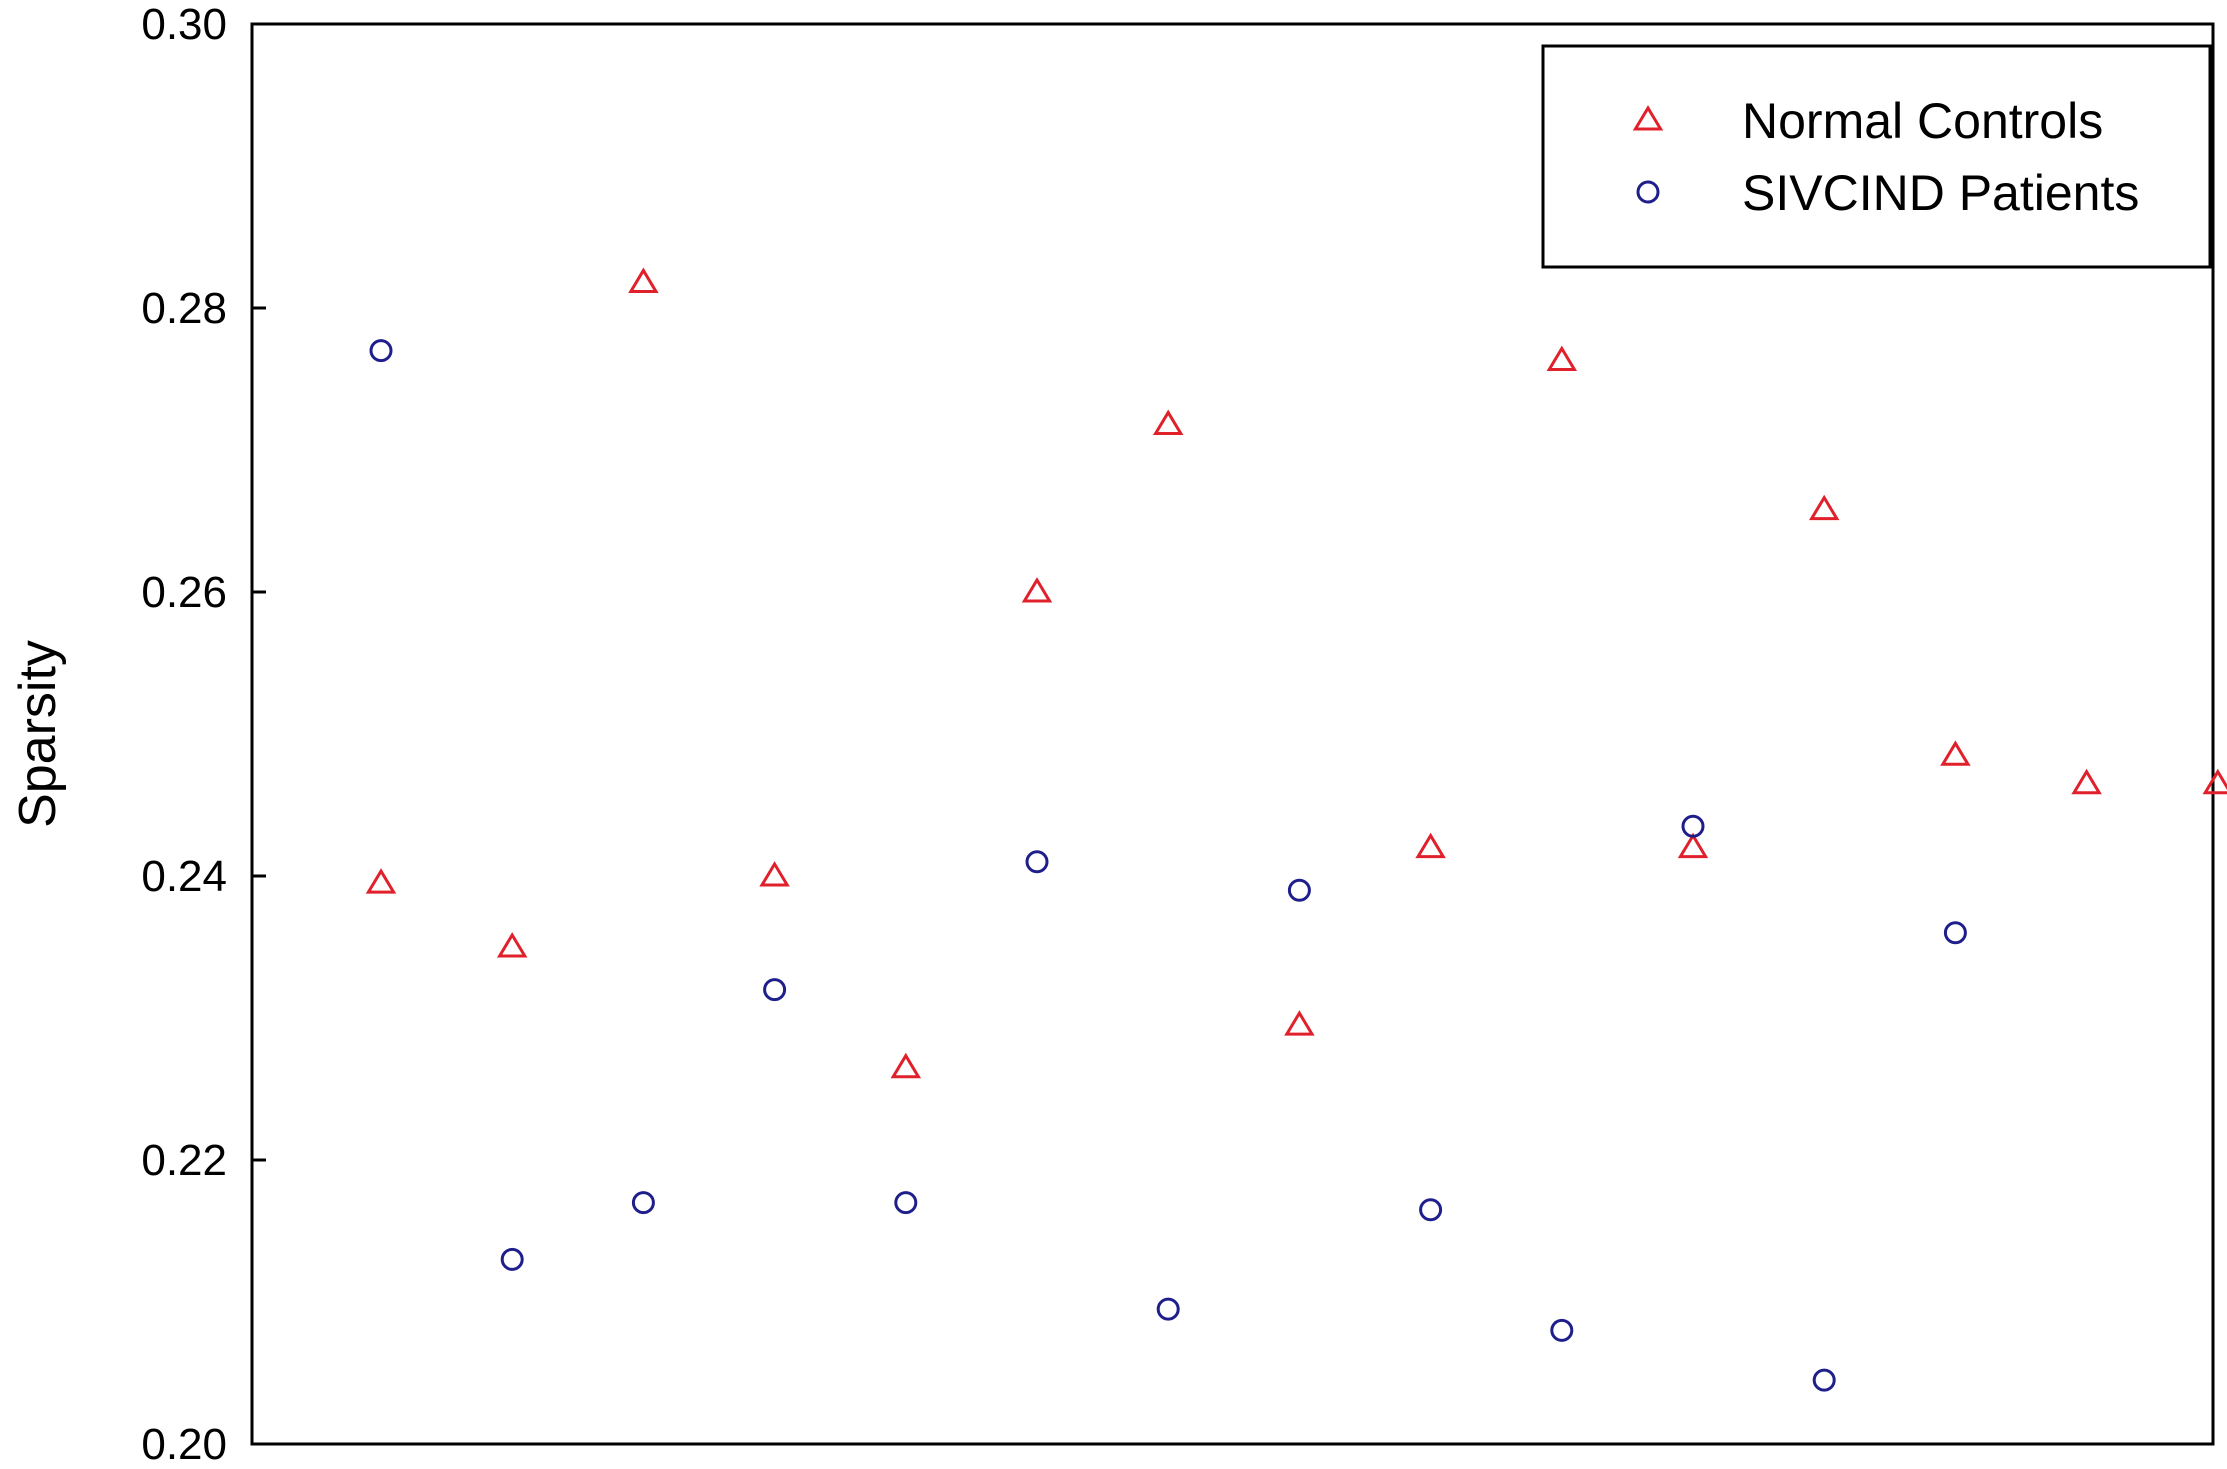 The width and height of the screenshot is (2227, 1469). What do you see at coordinates (184, 24) in the screenshot?
I see `y-tick-label: 0.30` at bounding box center [184, 24].